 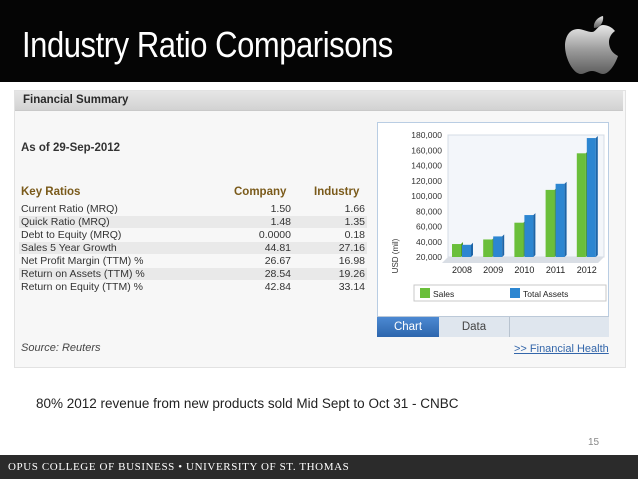 I want to click on ratio-name: Return on Assets (TTM) %, so click(x=83, y=274).